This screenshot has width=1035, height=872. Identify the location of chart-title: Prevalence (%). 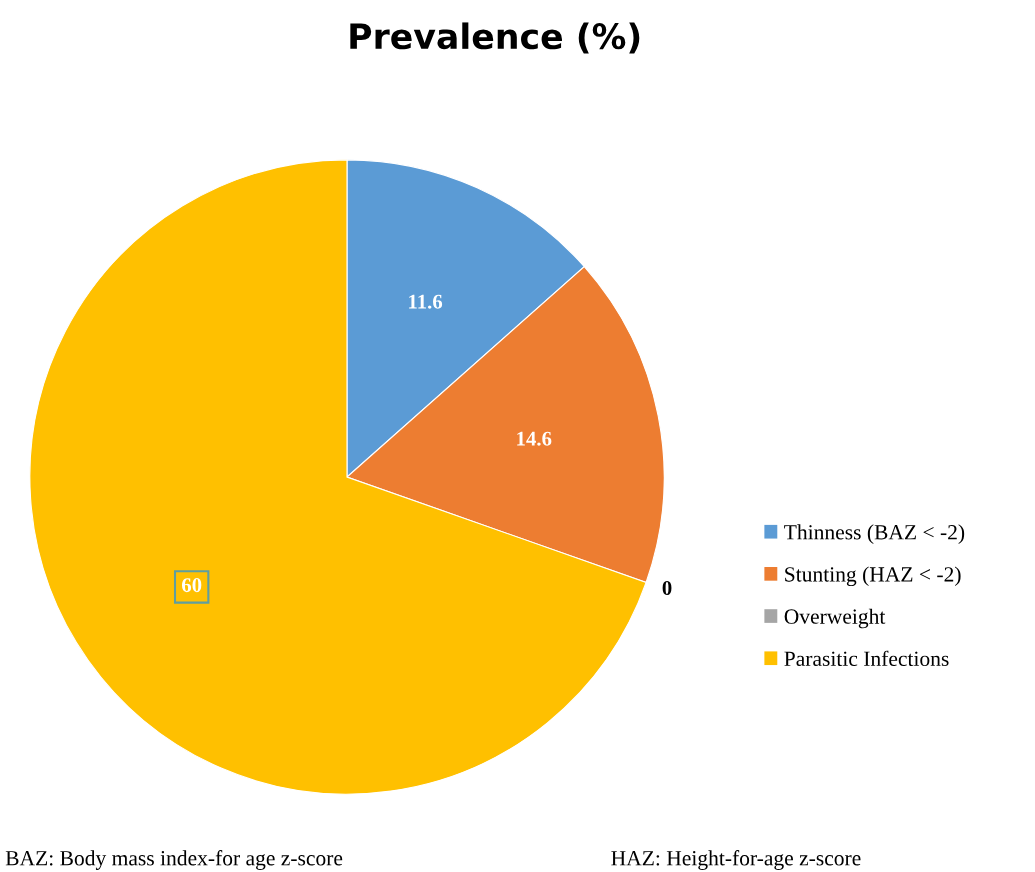
(495, 38).